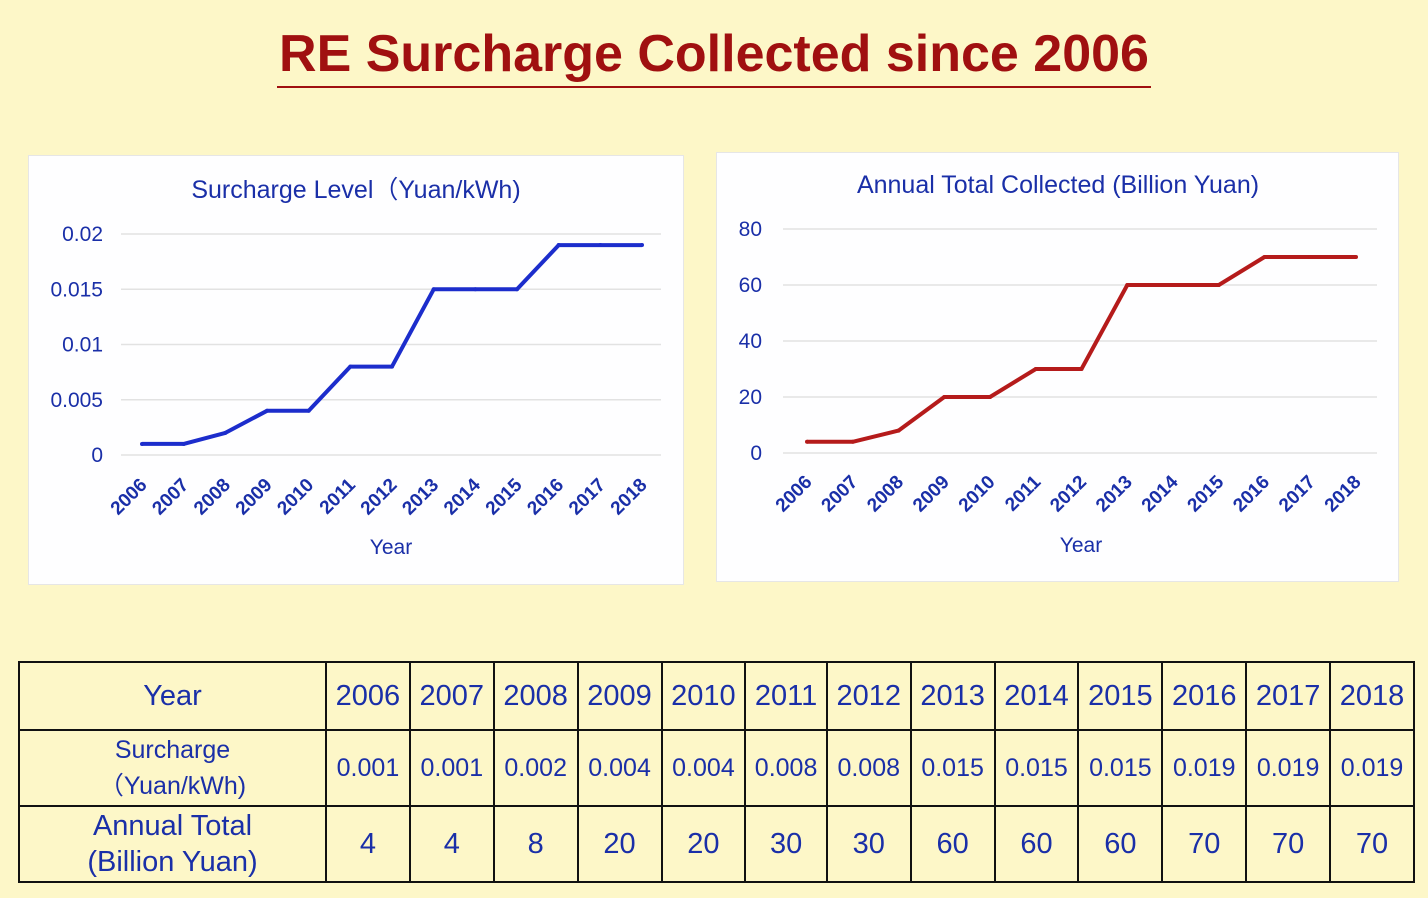 The width and height of the screenshot is (1428, 898). Describe the element at coordinates (1372, 768) in the screenshot. I see `surcharge-cell: 0.019` at that location.